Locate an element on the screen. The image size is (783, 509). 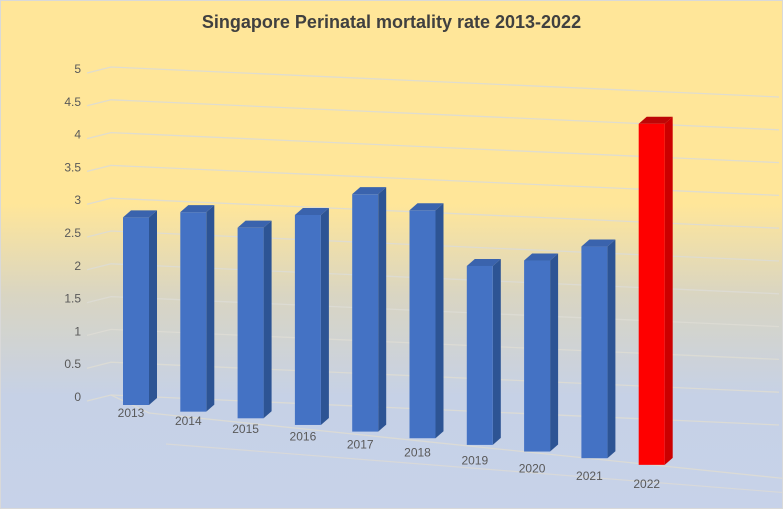
bar-2021 is located at coordinates (598, 349).